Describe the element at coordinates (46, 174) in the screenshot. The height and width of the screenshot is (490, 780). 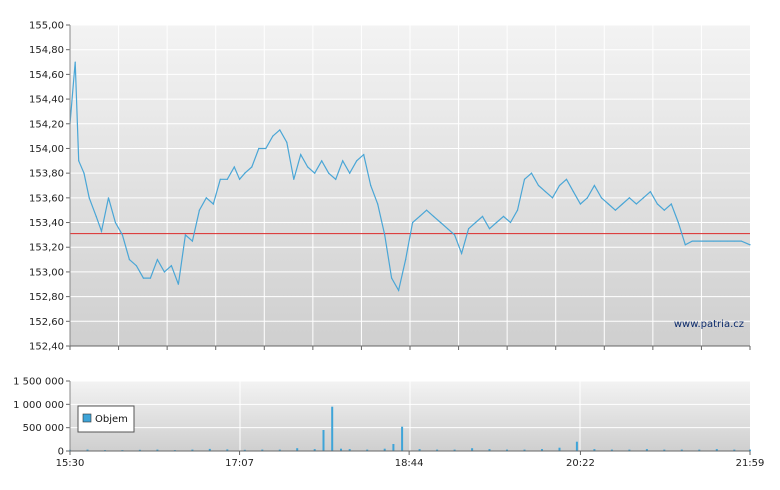
I see `price-y-tick-label: 153,80` at that location.